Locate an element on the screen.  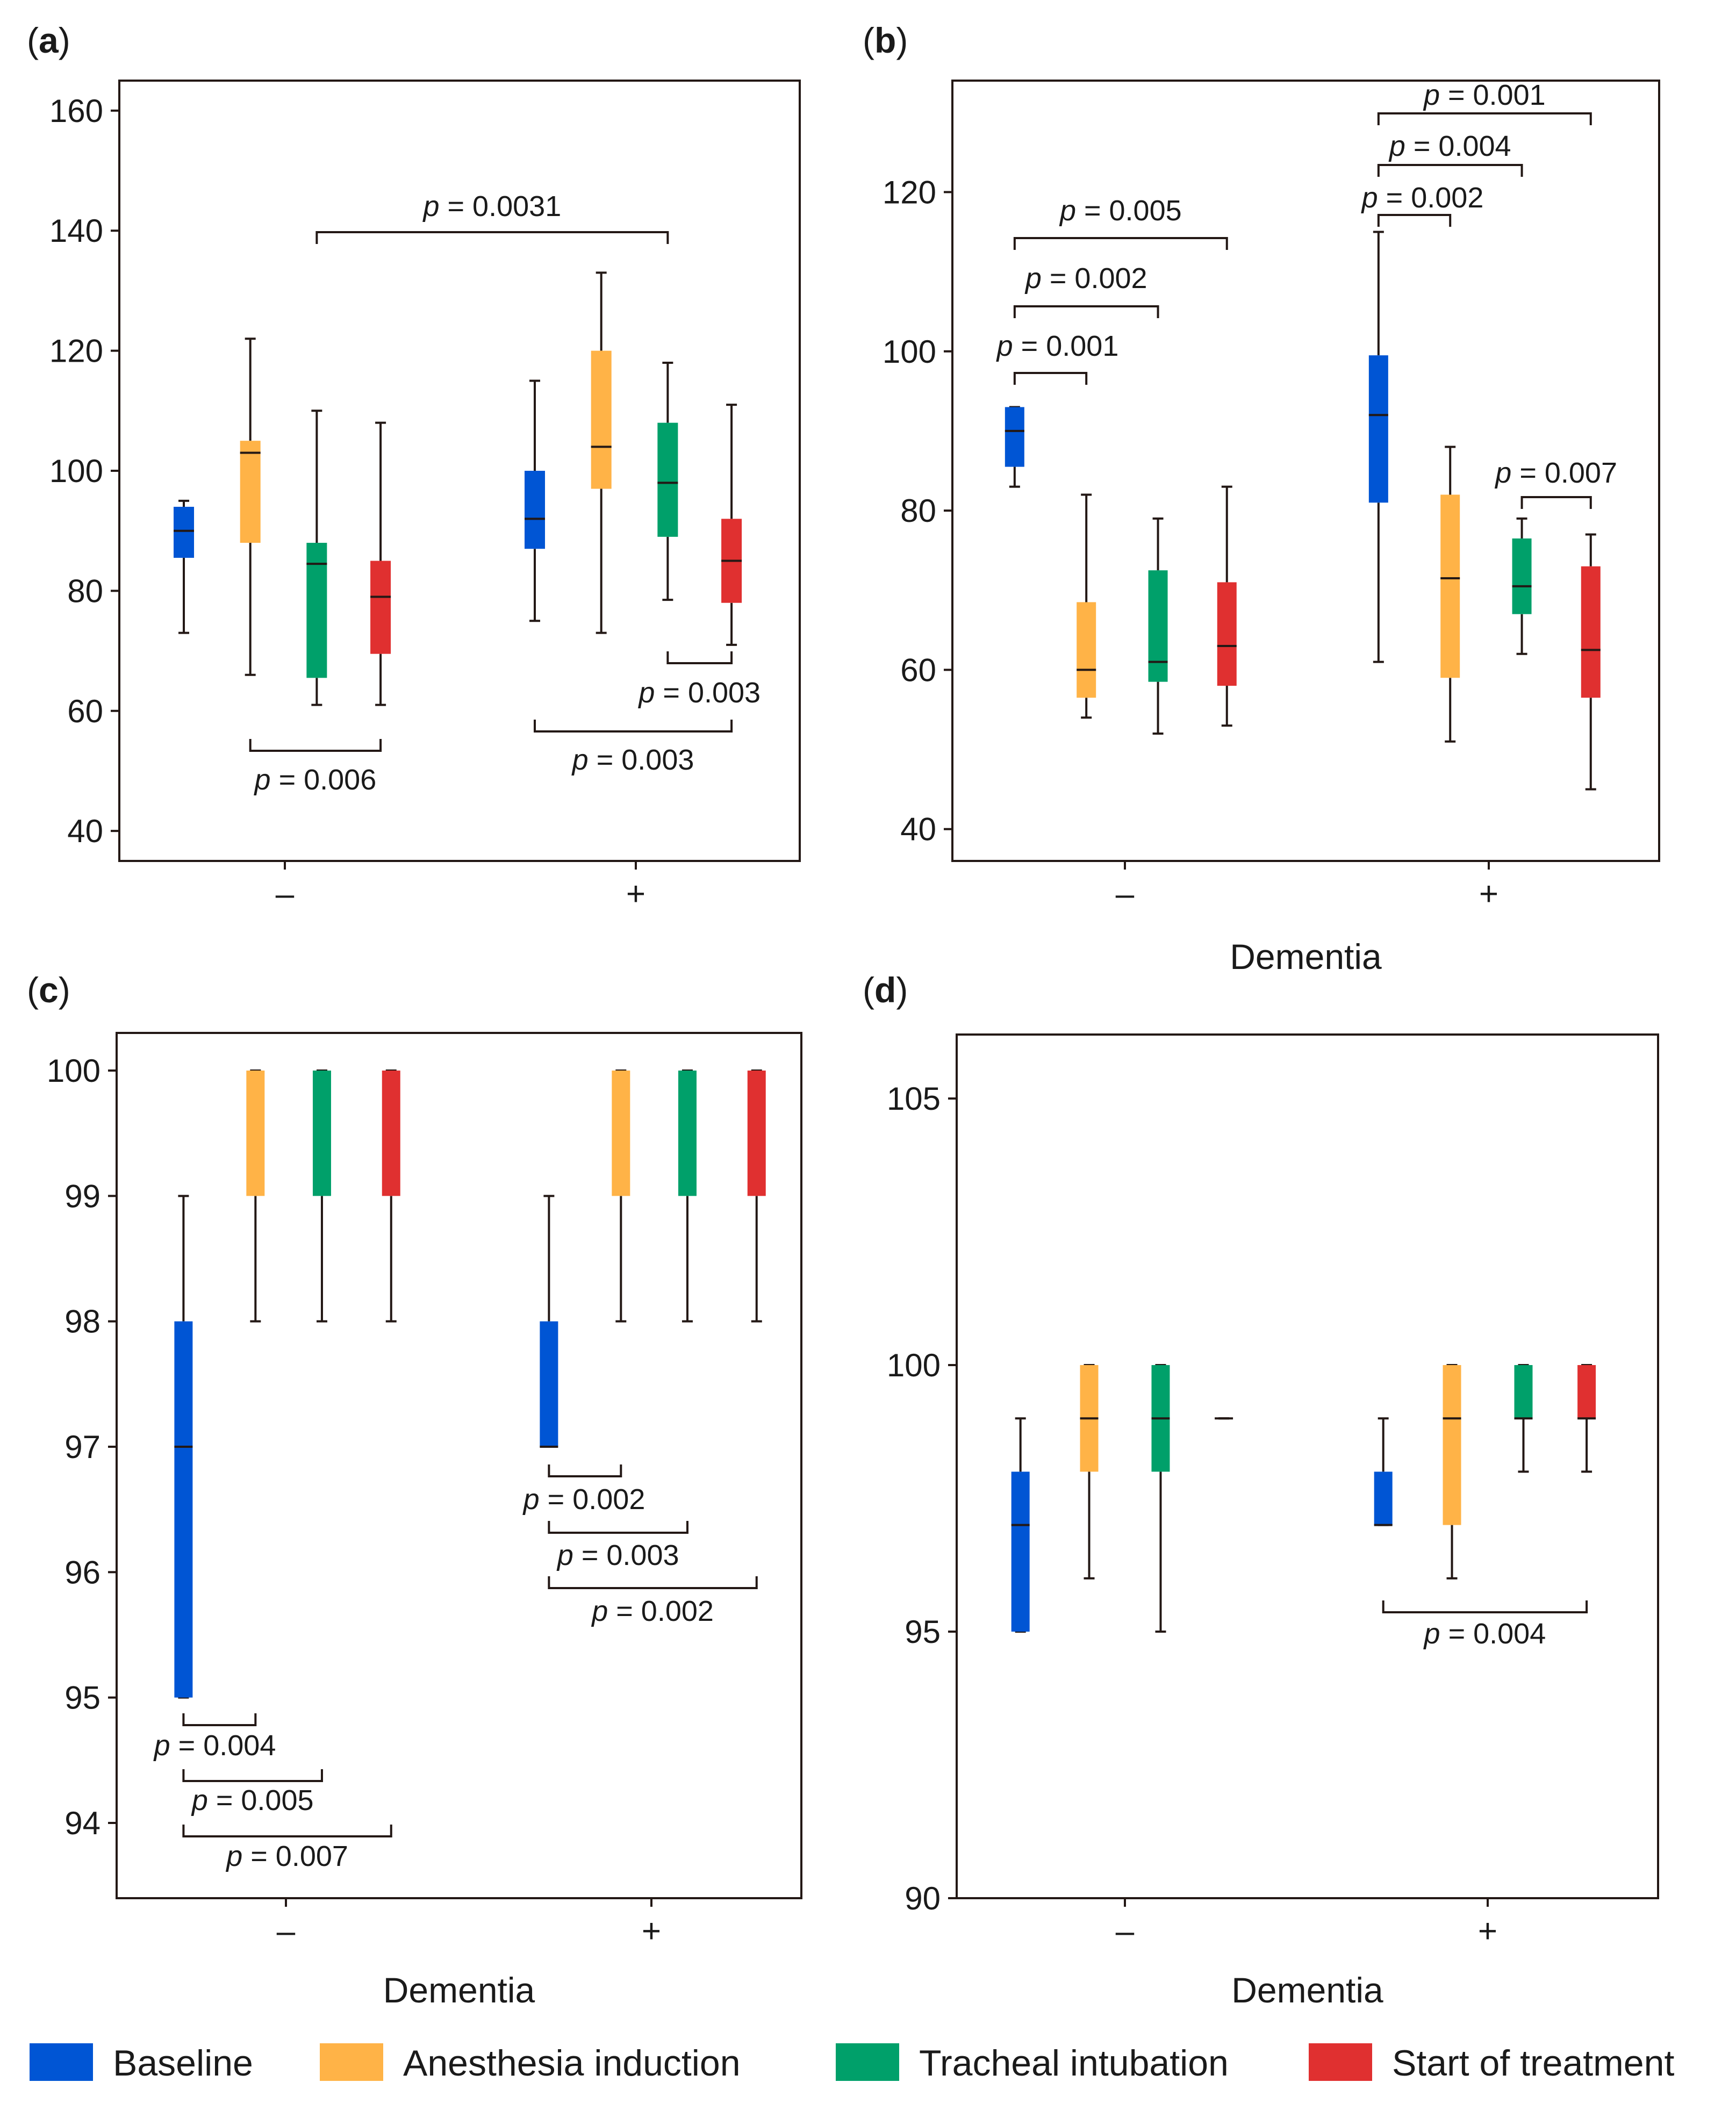
legend-item: Start of treatment is located at coordinates (1491, 2063).